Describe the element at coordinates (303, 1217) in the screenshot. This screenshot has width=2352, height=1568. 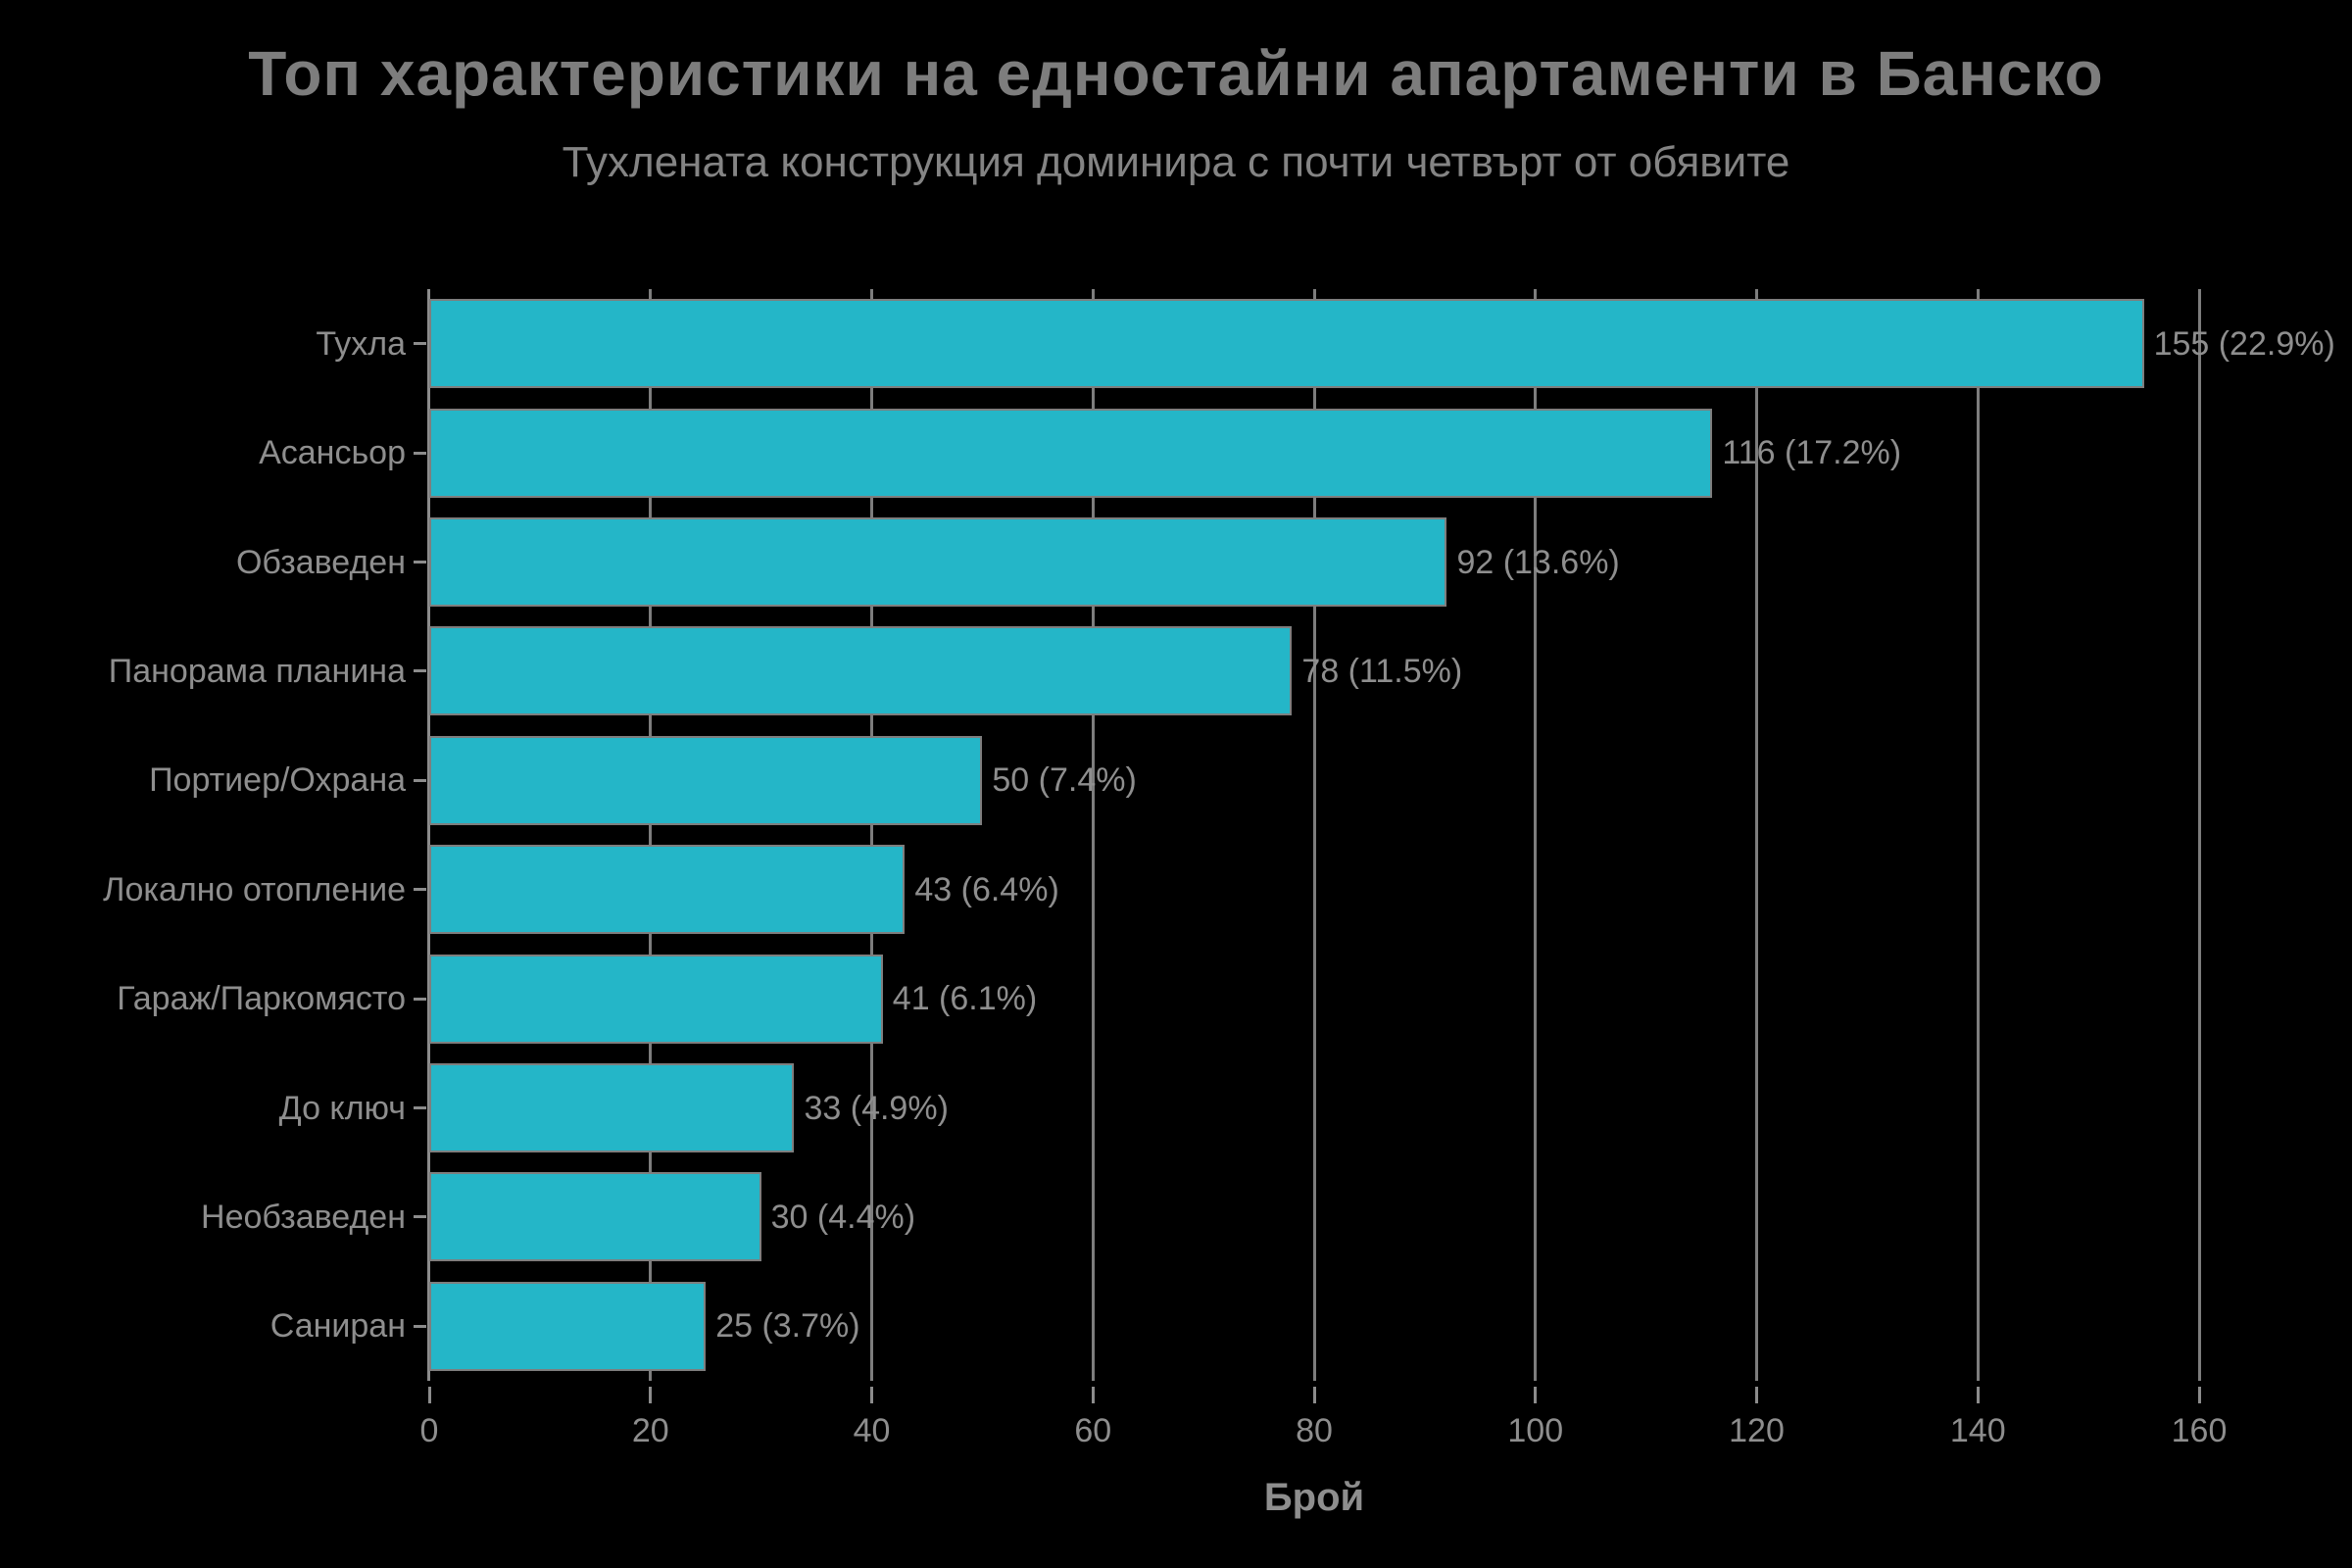
I see `category-label: Необзаведен` at that location.